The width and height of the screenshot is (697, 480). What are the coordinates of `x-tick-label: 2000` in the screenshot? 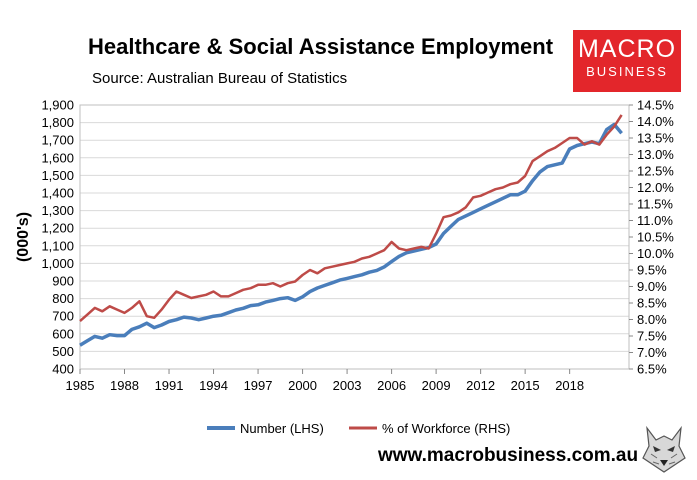 It's located at (302, 385).